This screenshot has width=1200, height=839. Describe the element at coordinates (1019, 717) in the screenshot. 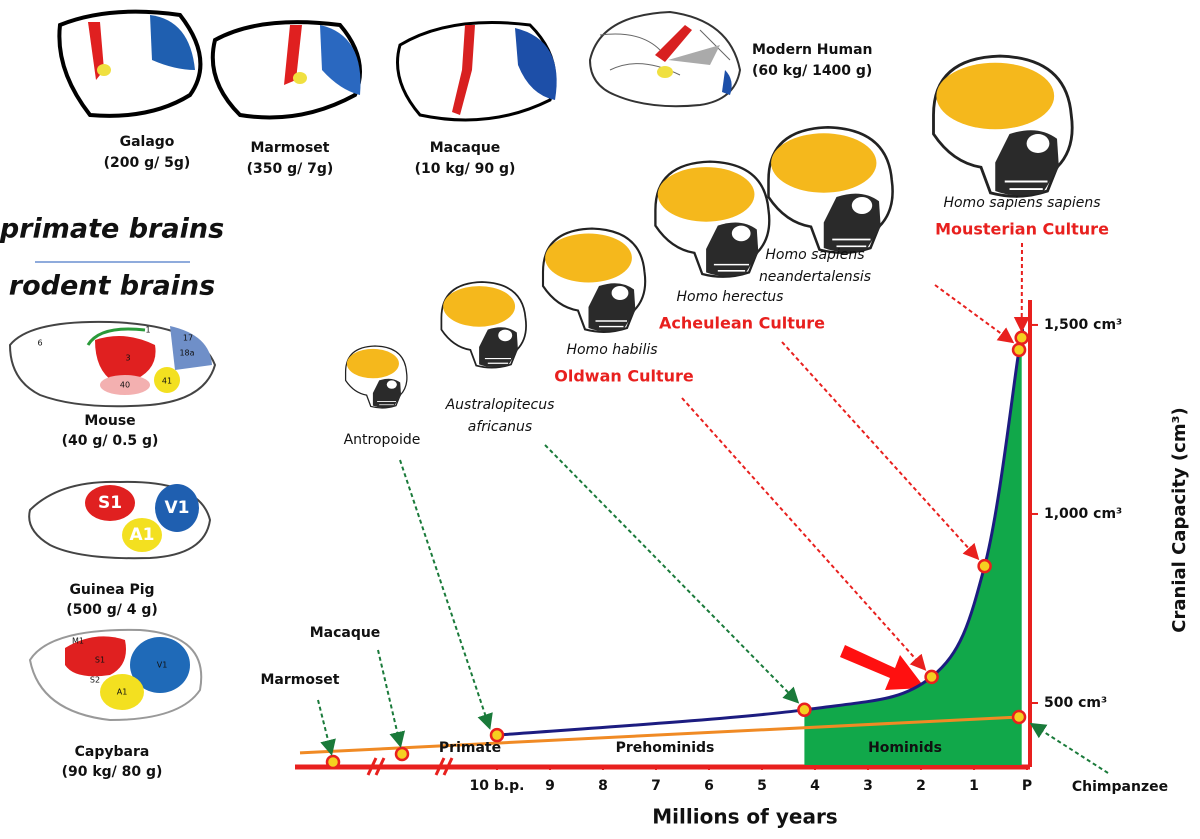

I see `chimp-point` at that location.